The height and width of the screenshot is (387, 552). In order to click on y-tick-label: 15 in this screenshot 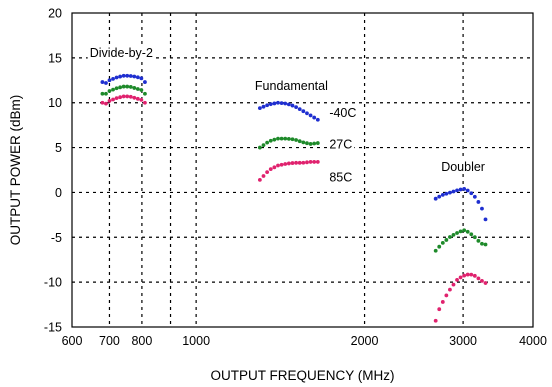, I will do `click(55, 58)`.